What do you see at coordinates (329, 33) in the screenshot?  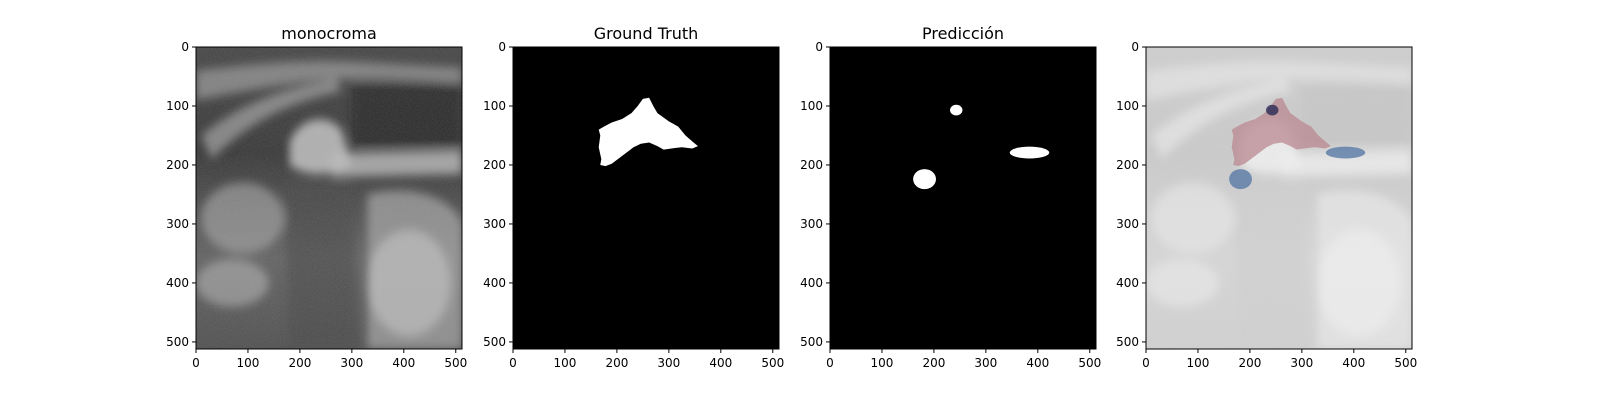 I see `panel-title: monocroma` at bounding box center [329, 33].